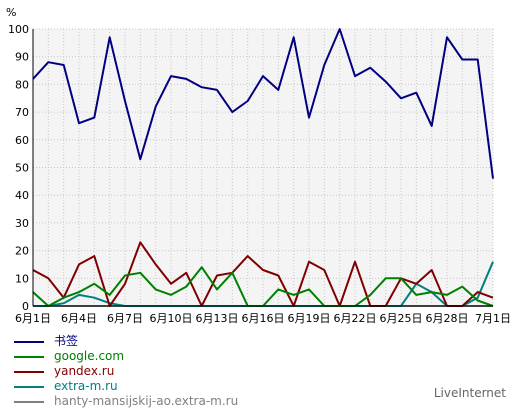 The width and height of the screenshot is (520, 409). What do you see at coordinates (22, 112) in the screenshot?
I see `y-tick-label: 70` at bounding box center [22, 112].